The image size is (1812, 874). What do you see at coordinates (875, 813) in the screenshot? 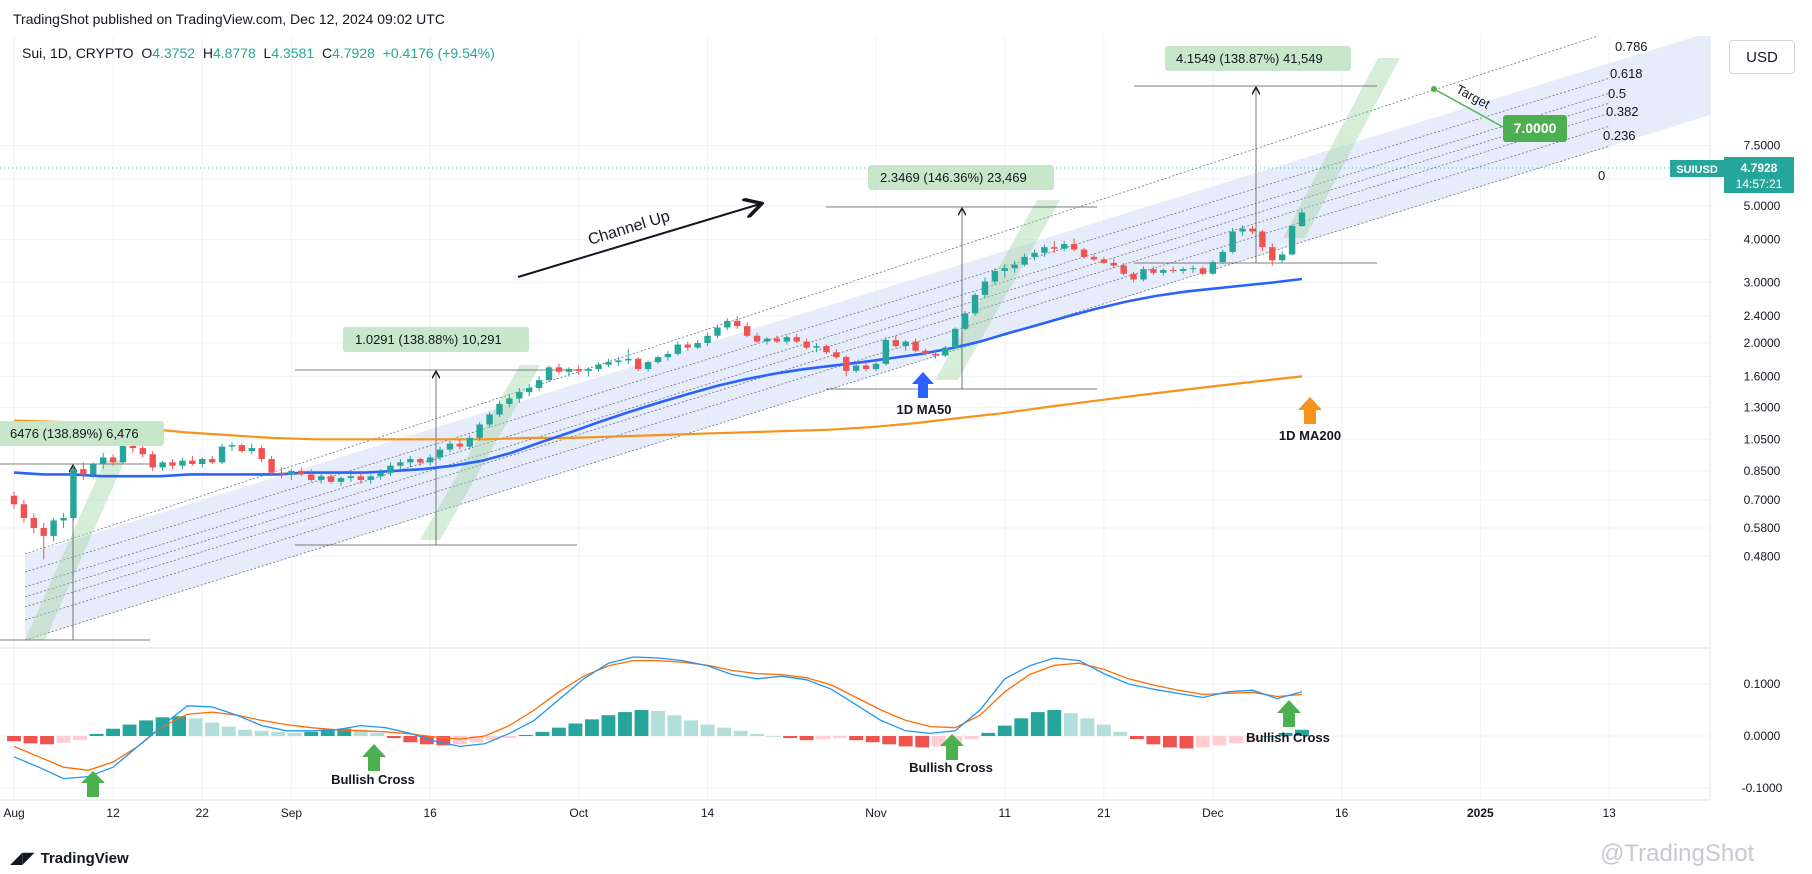
I see `time-tick-label: Nov` at bounding box center [875, 813].